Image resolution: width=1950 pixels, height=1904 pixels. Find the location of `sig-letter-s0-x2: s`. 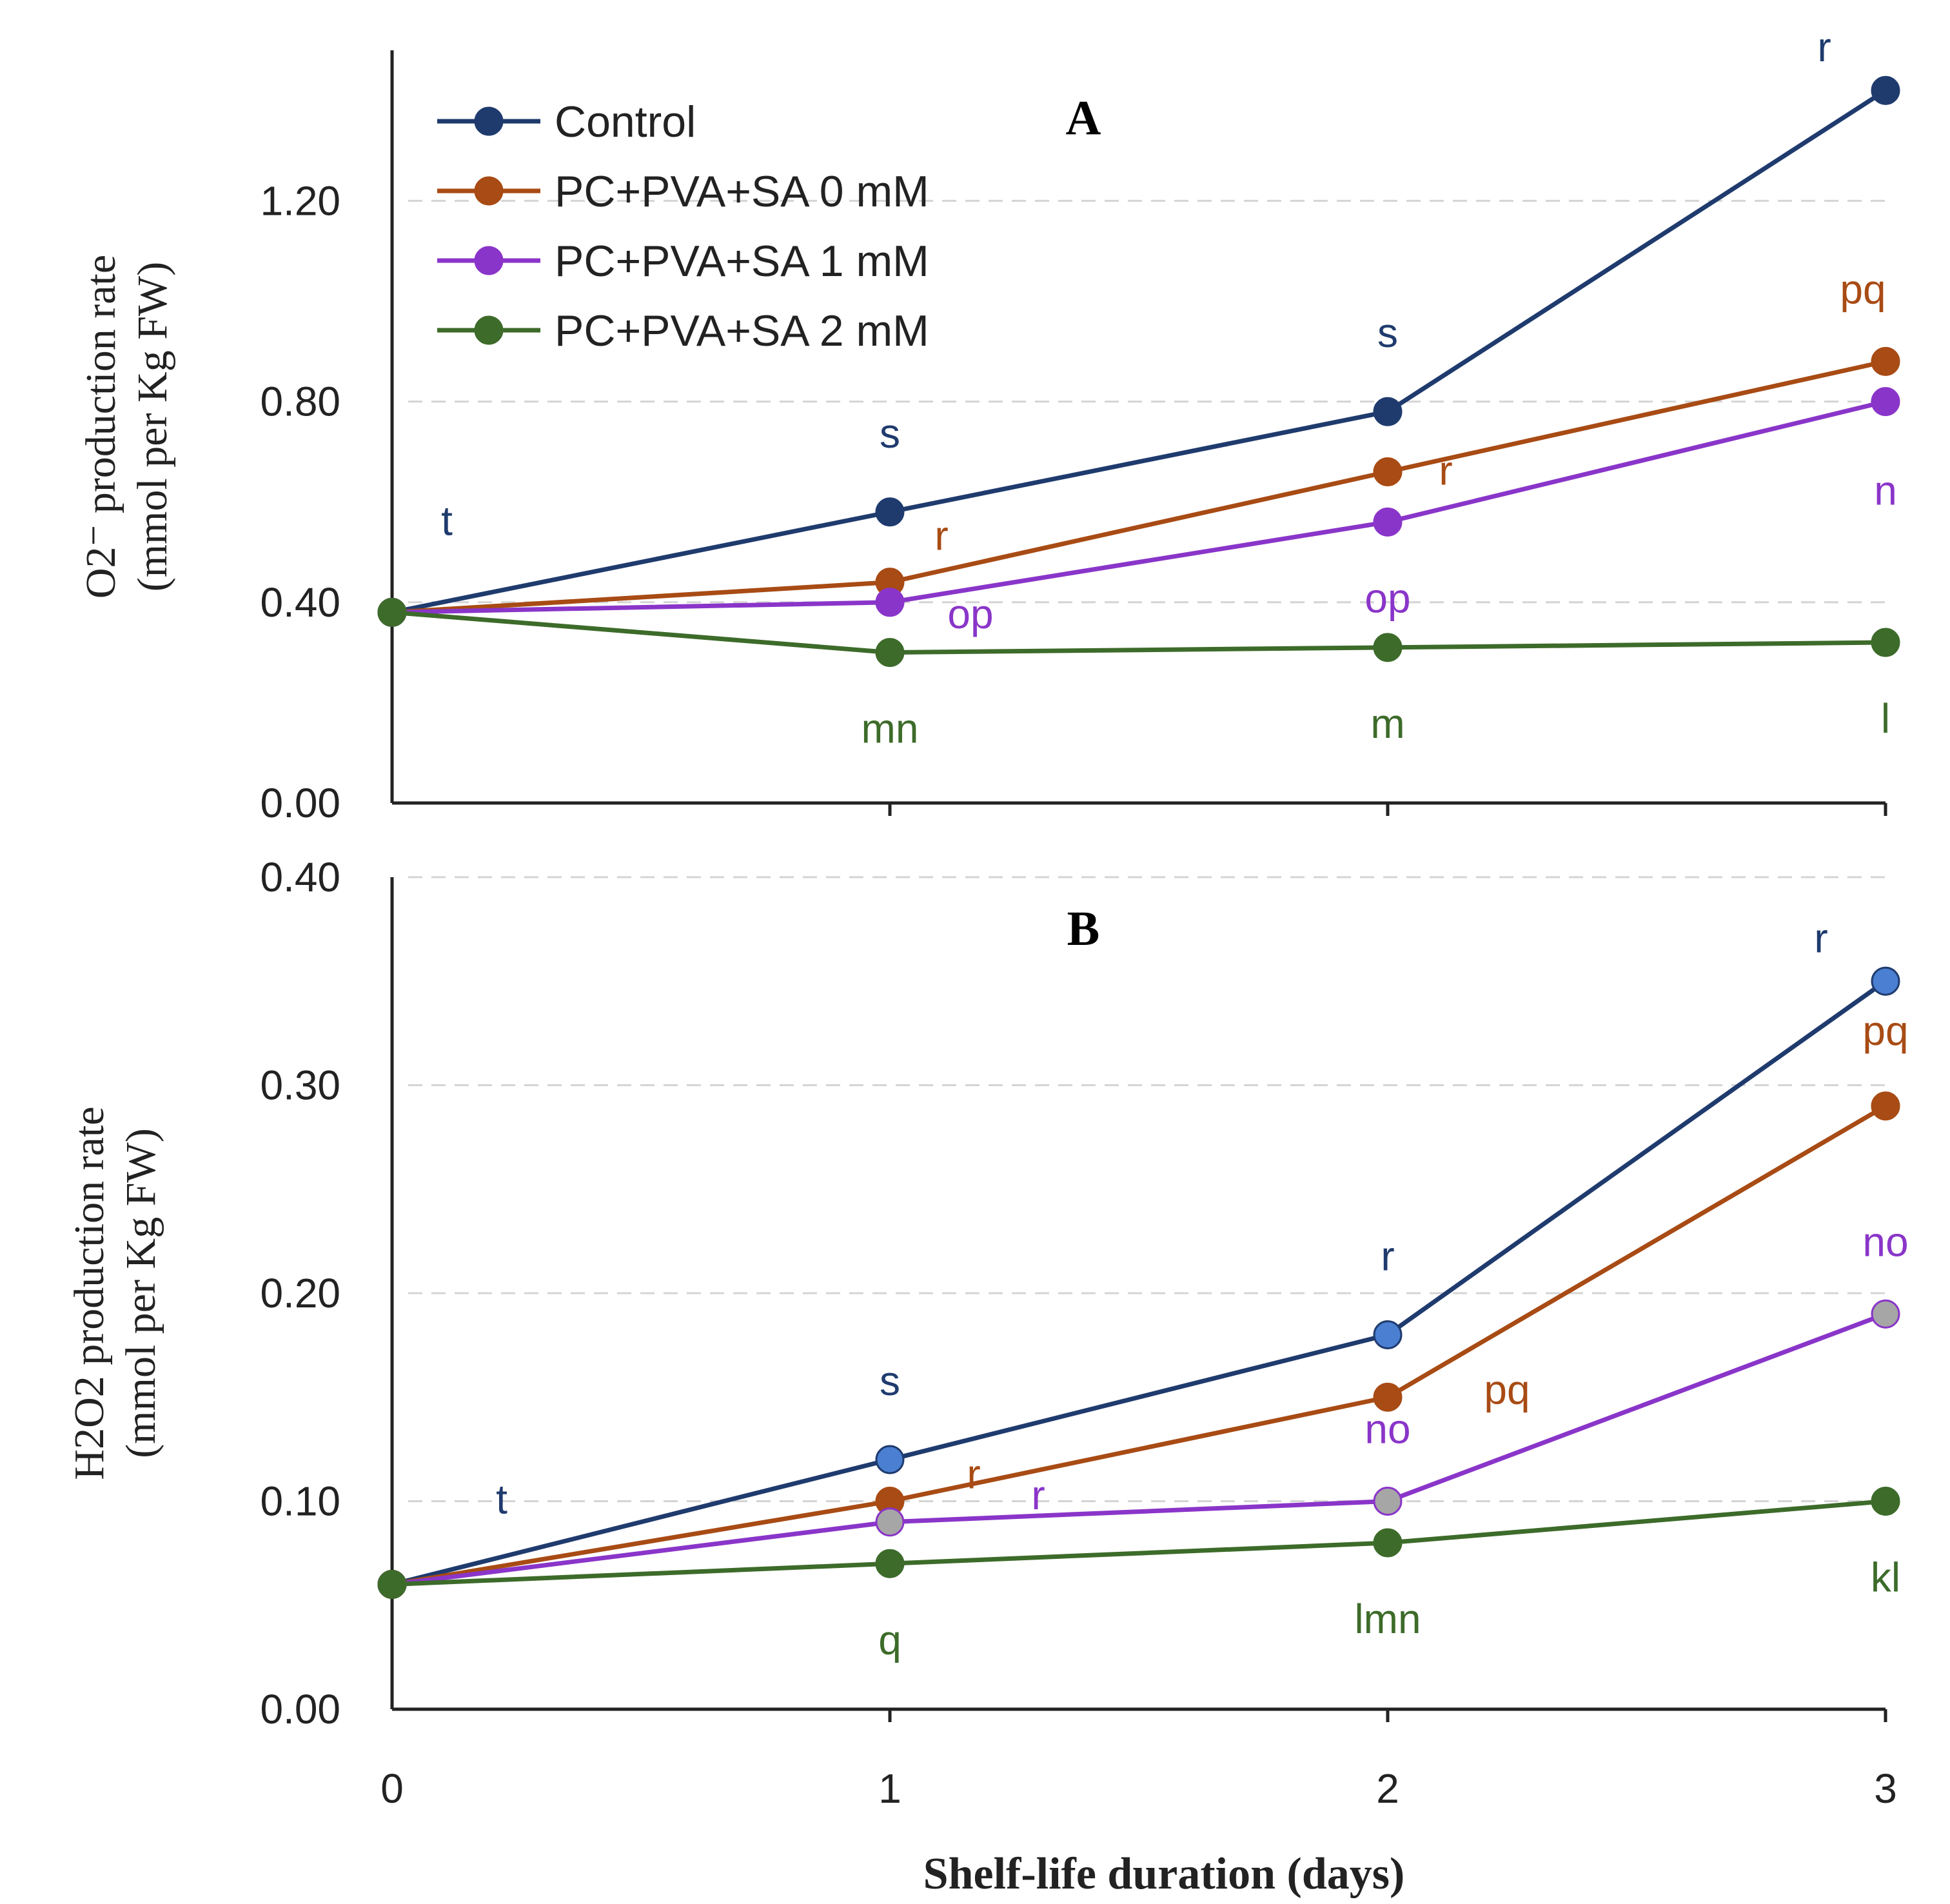

sig-letter-s0-x2: s is located at coordinates (1387, 333).